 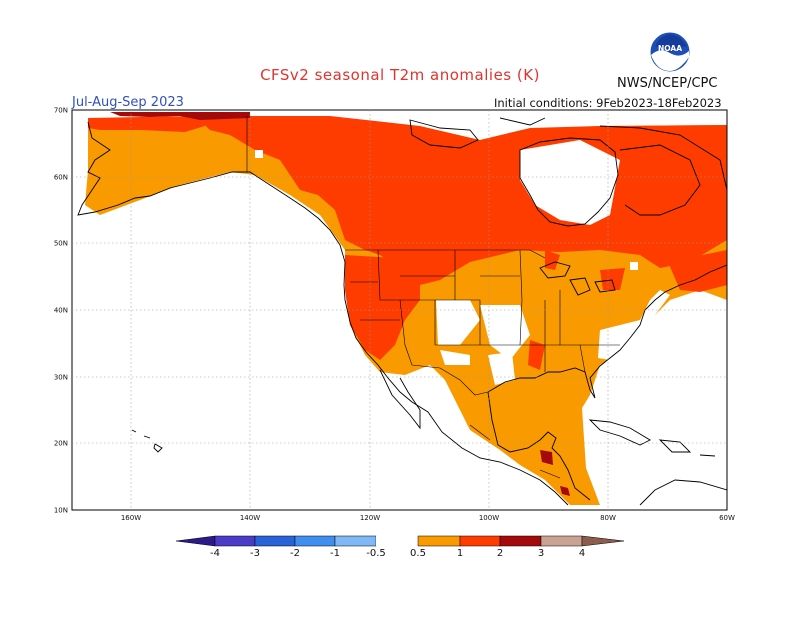 What do you see at coordinates (400, 547) in the screenshot?
I see `colorbar: -4 -3 -2 -1 -0.5 0.5 1 2 3 4` at bounding box center [400, 547].